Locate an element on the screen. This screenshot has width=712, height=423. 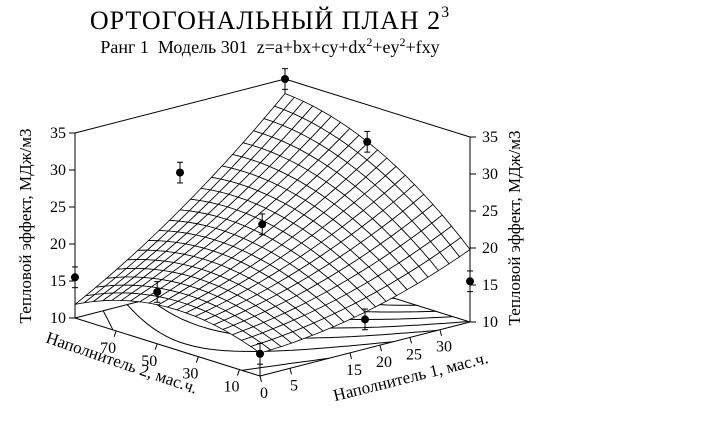
y-tick-label: 10 is located at coordinates (231, 387).